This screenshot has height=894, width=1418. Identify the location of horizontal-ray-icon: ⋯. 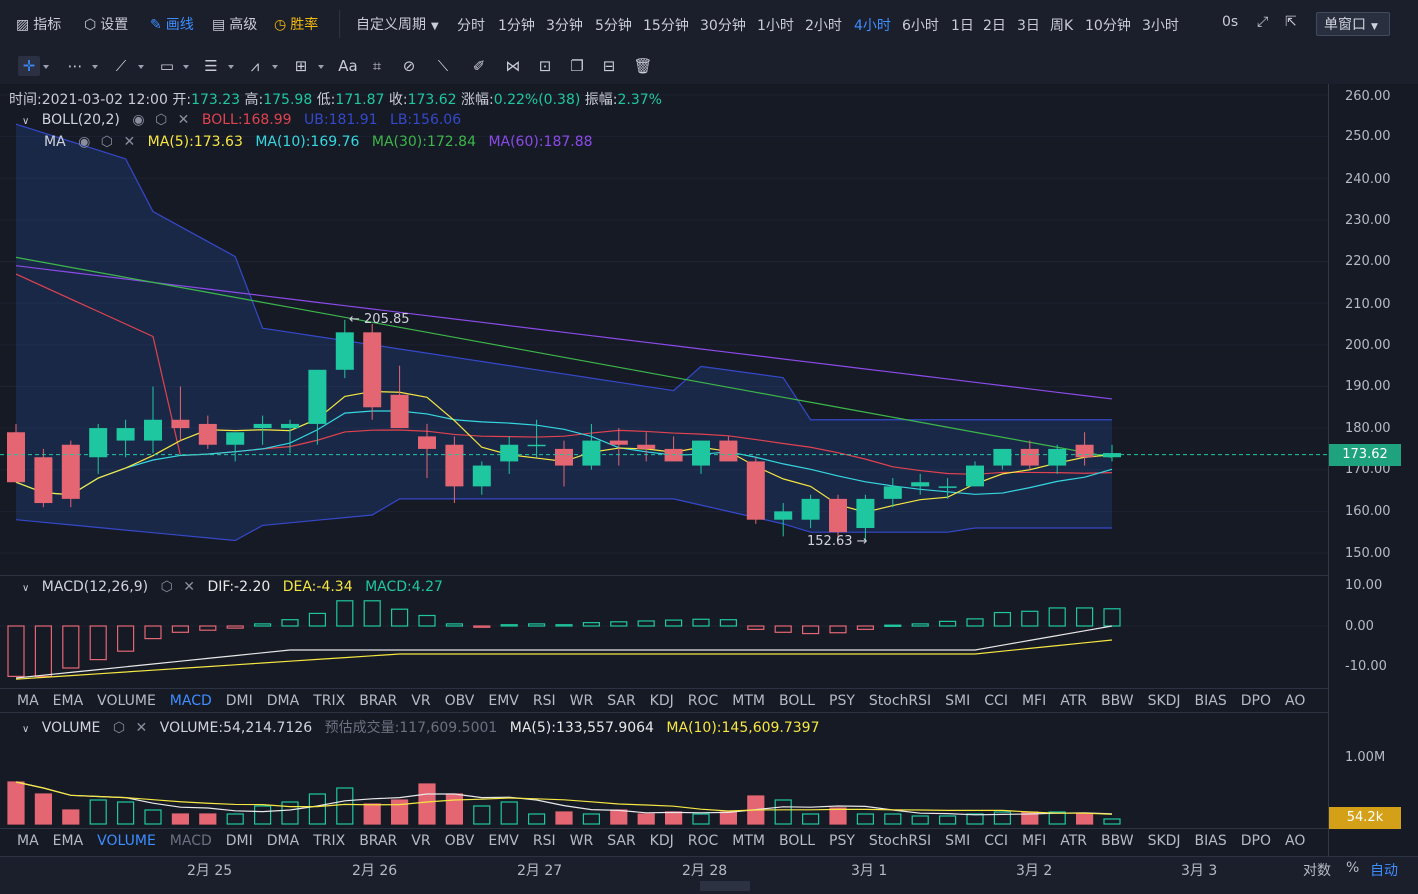
(75, 66).